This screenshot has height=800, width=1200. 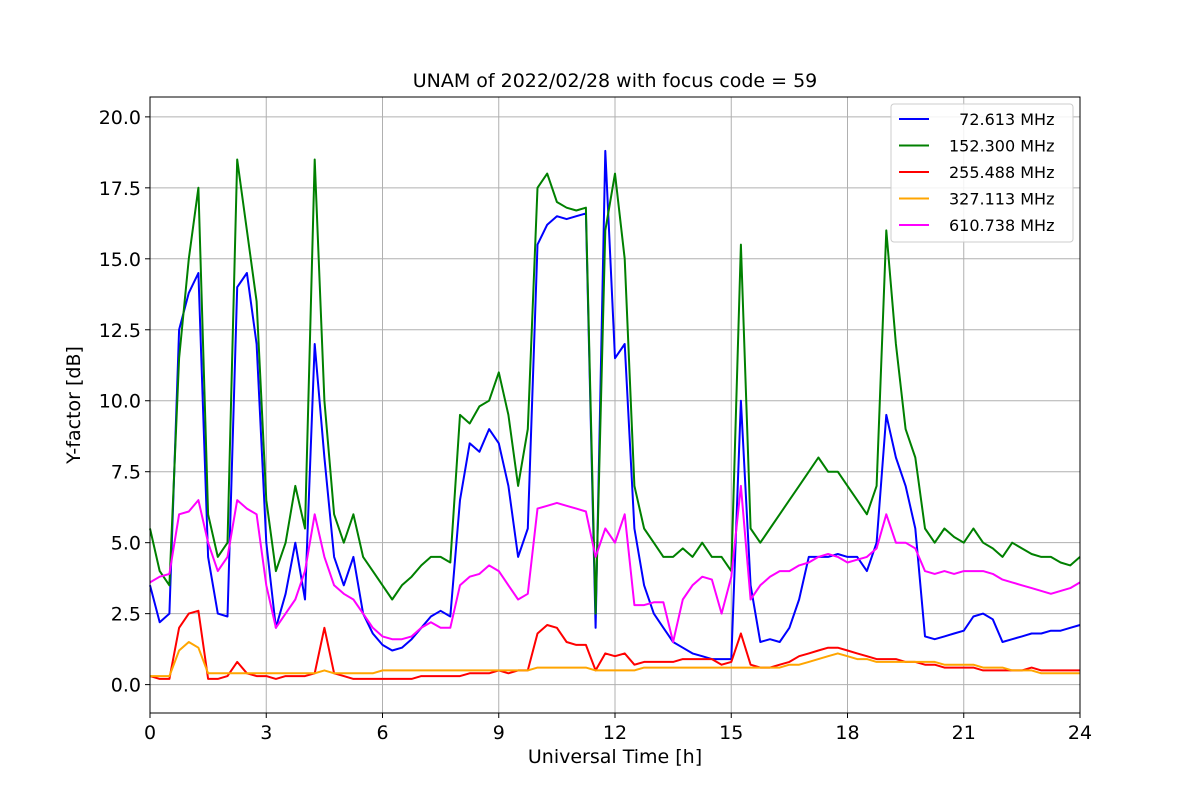 What do you see at coordinates (499, 733) in the screenshot?
I see `x-tick-label: 9` at bounding box center [499, 733].